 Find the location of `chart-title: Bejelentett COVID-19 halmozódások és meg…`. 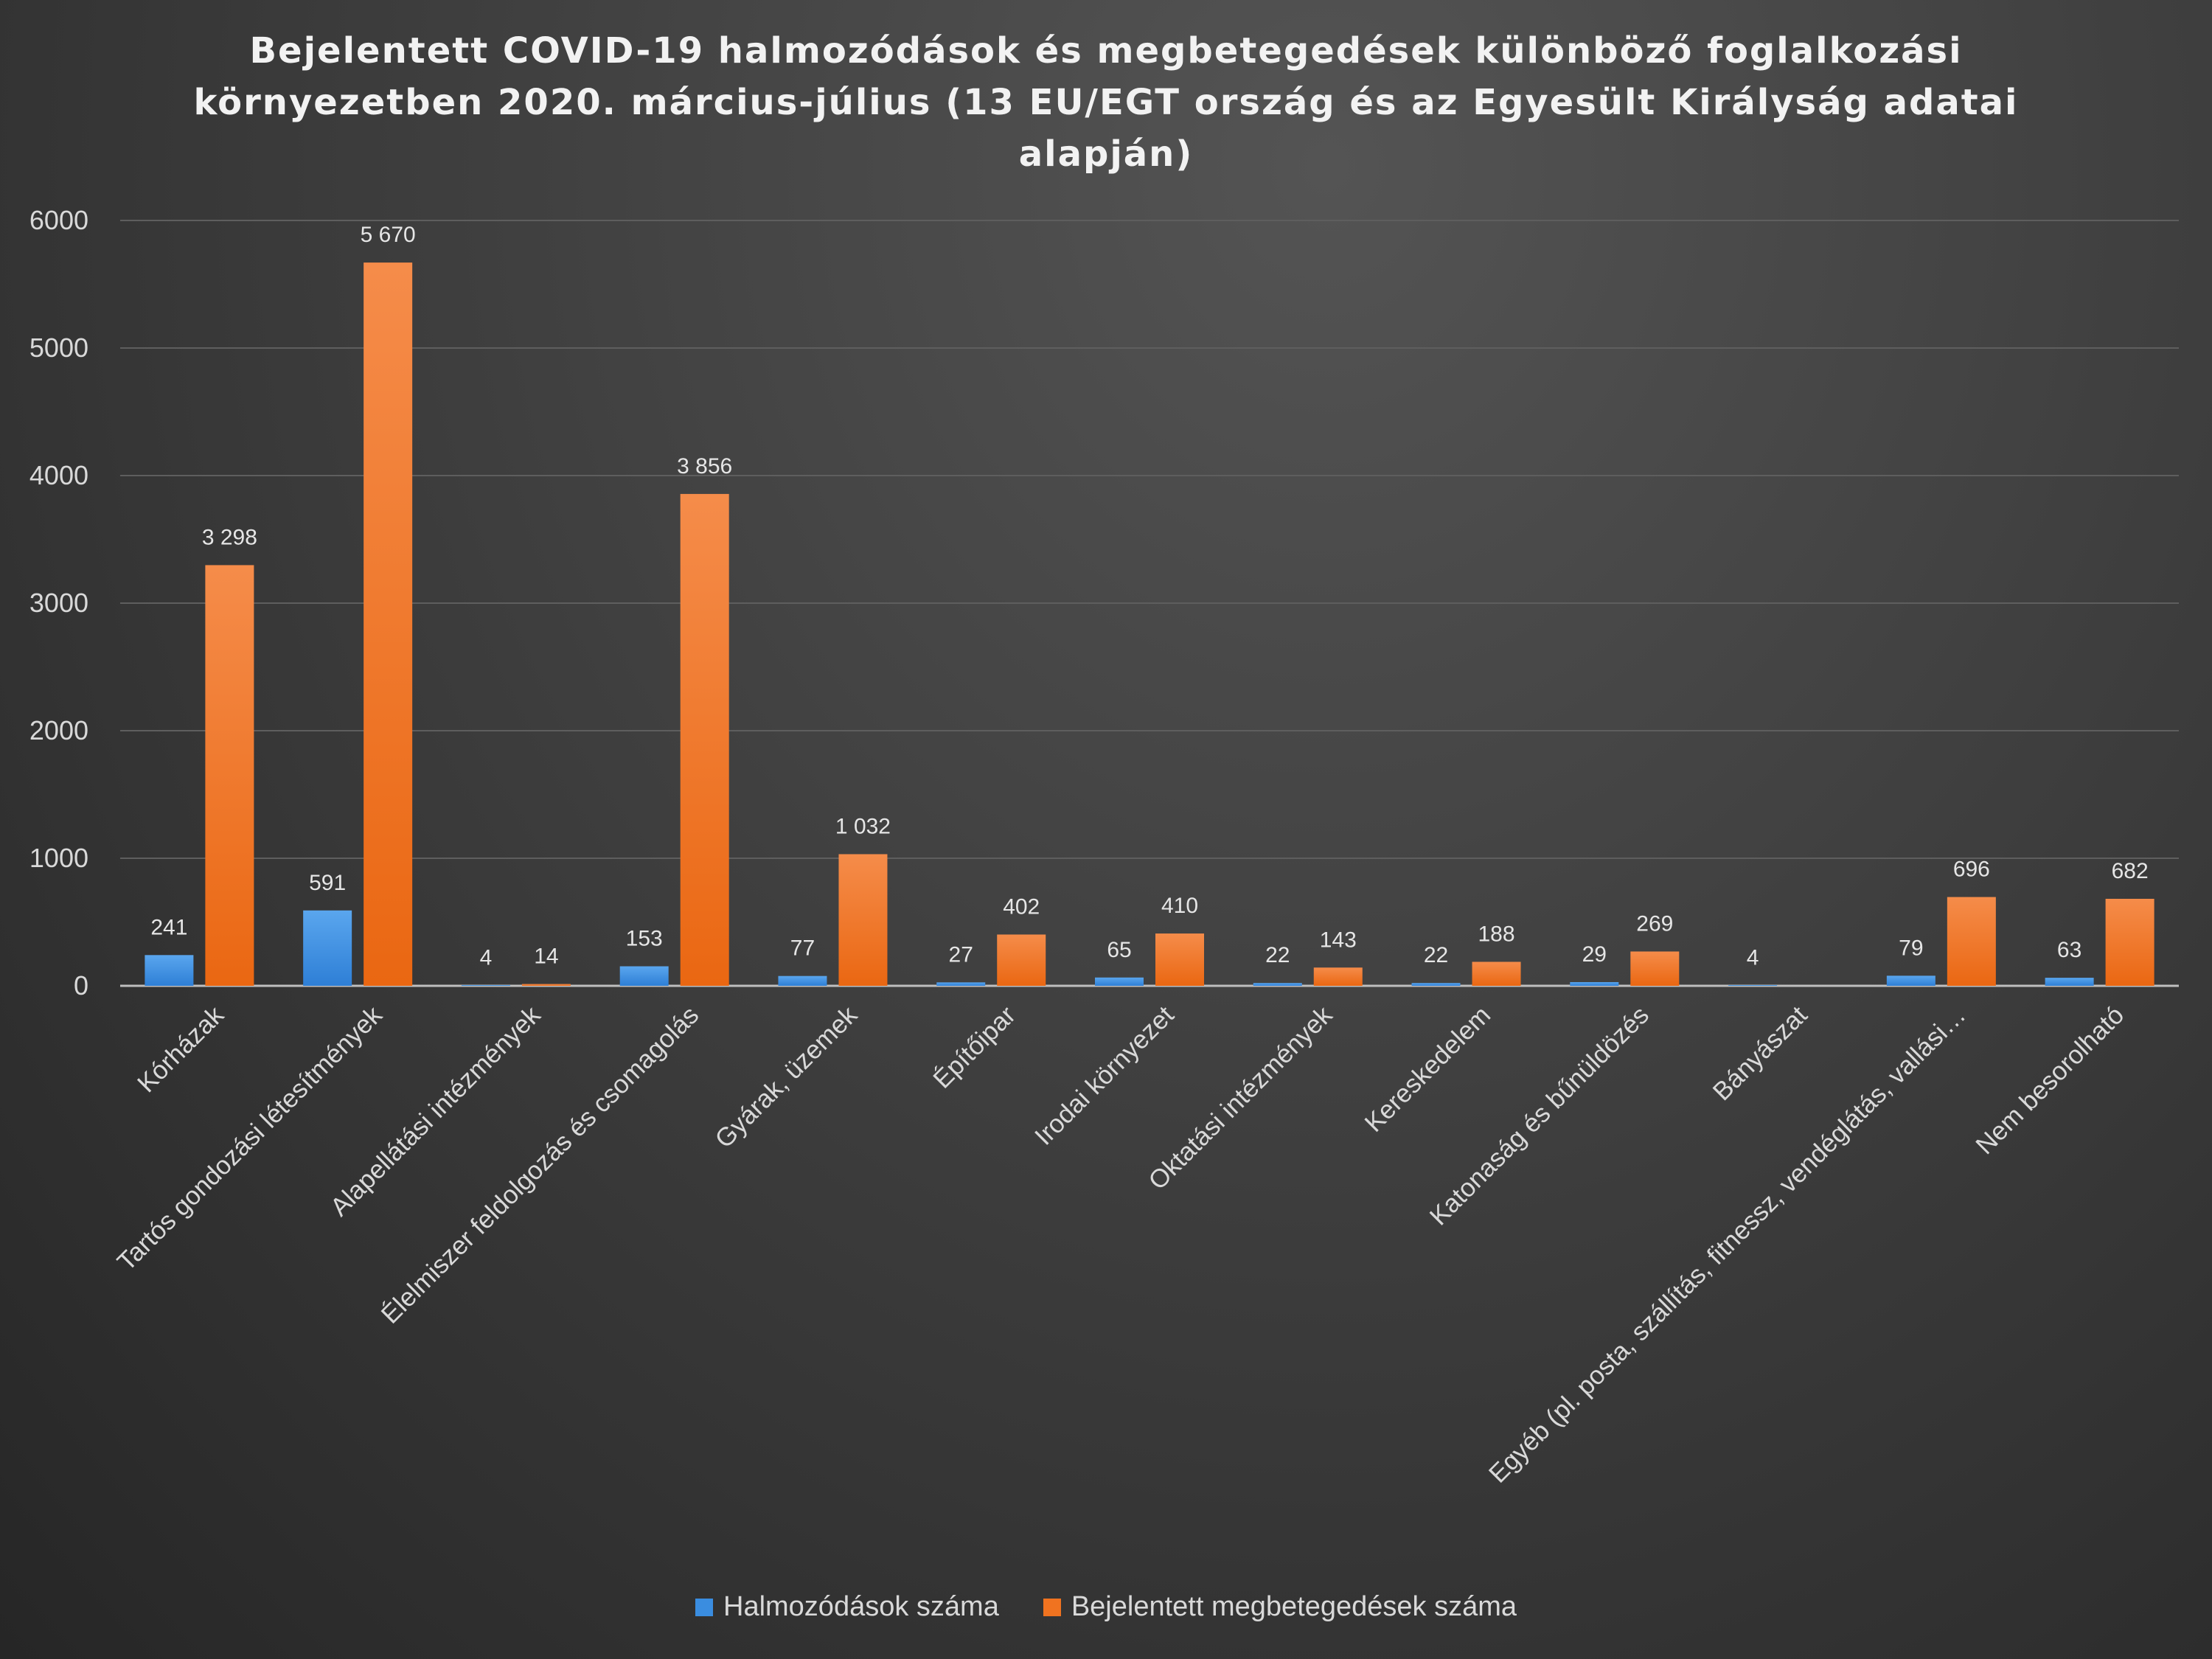

chart-title: Bejelentett COVID-19 halmozódások és meg… is located at coordinates (1106, 102).